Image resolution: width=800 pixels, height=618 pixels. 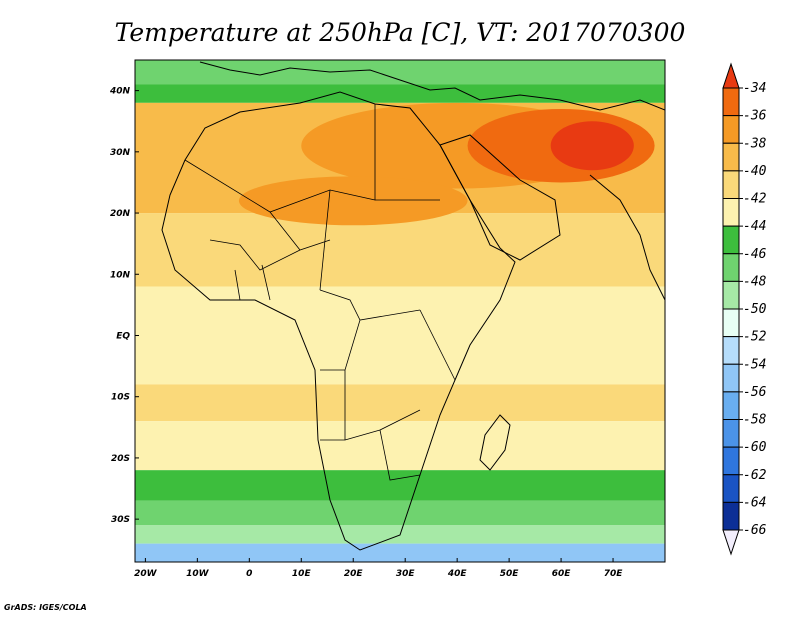 I want to click on colorbar-label: -48, so click(x=755, y=281).